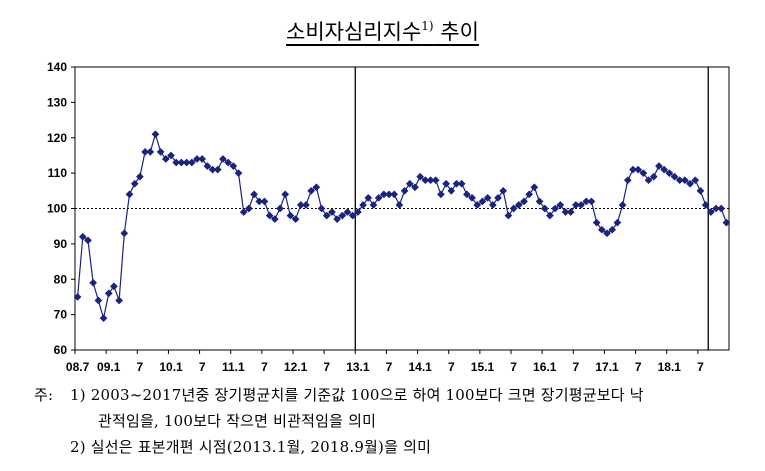 Image resolution: width=765 pixels, height=471 pixels. Describe the element at coordinates (61, 315) in the screenshot. I see `y-tick-label: 70` at that location.